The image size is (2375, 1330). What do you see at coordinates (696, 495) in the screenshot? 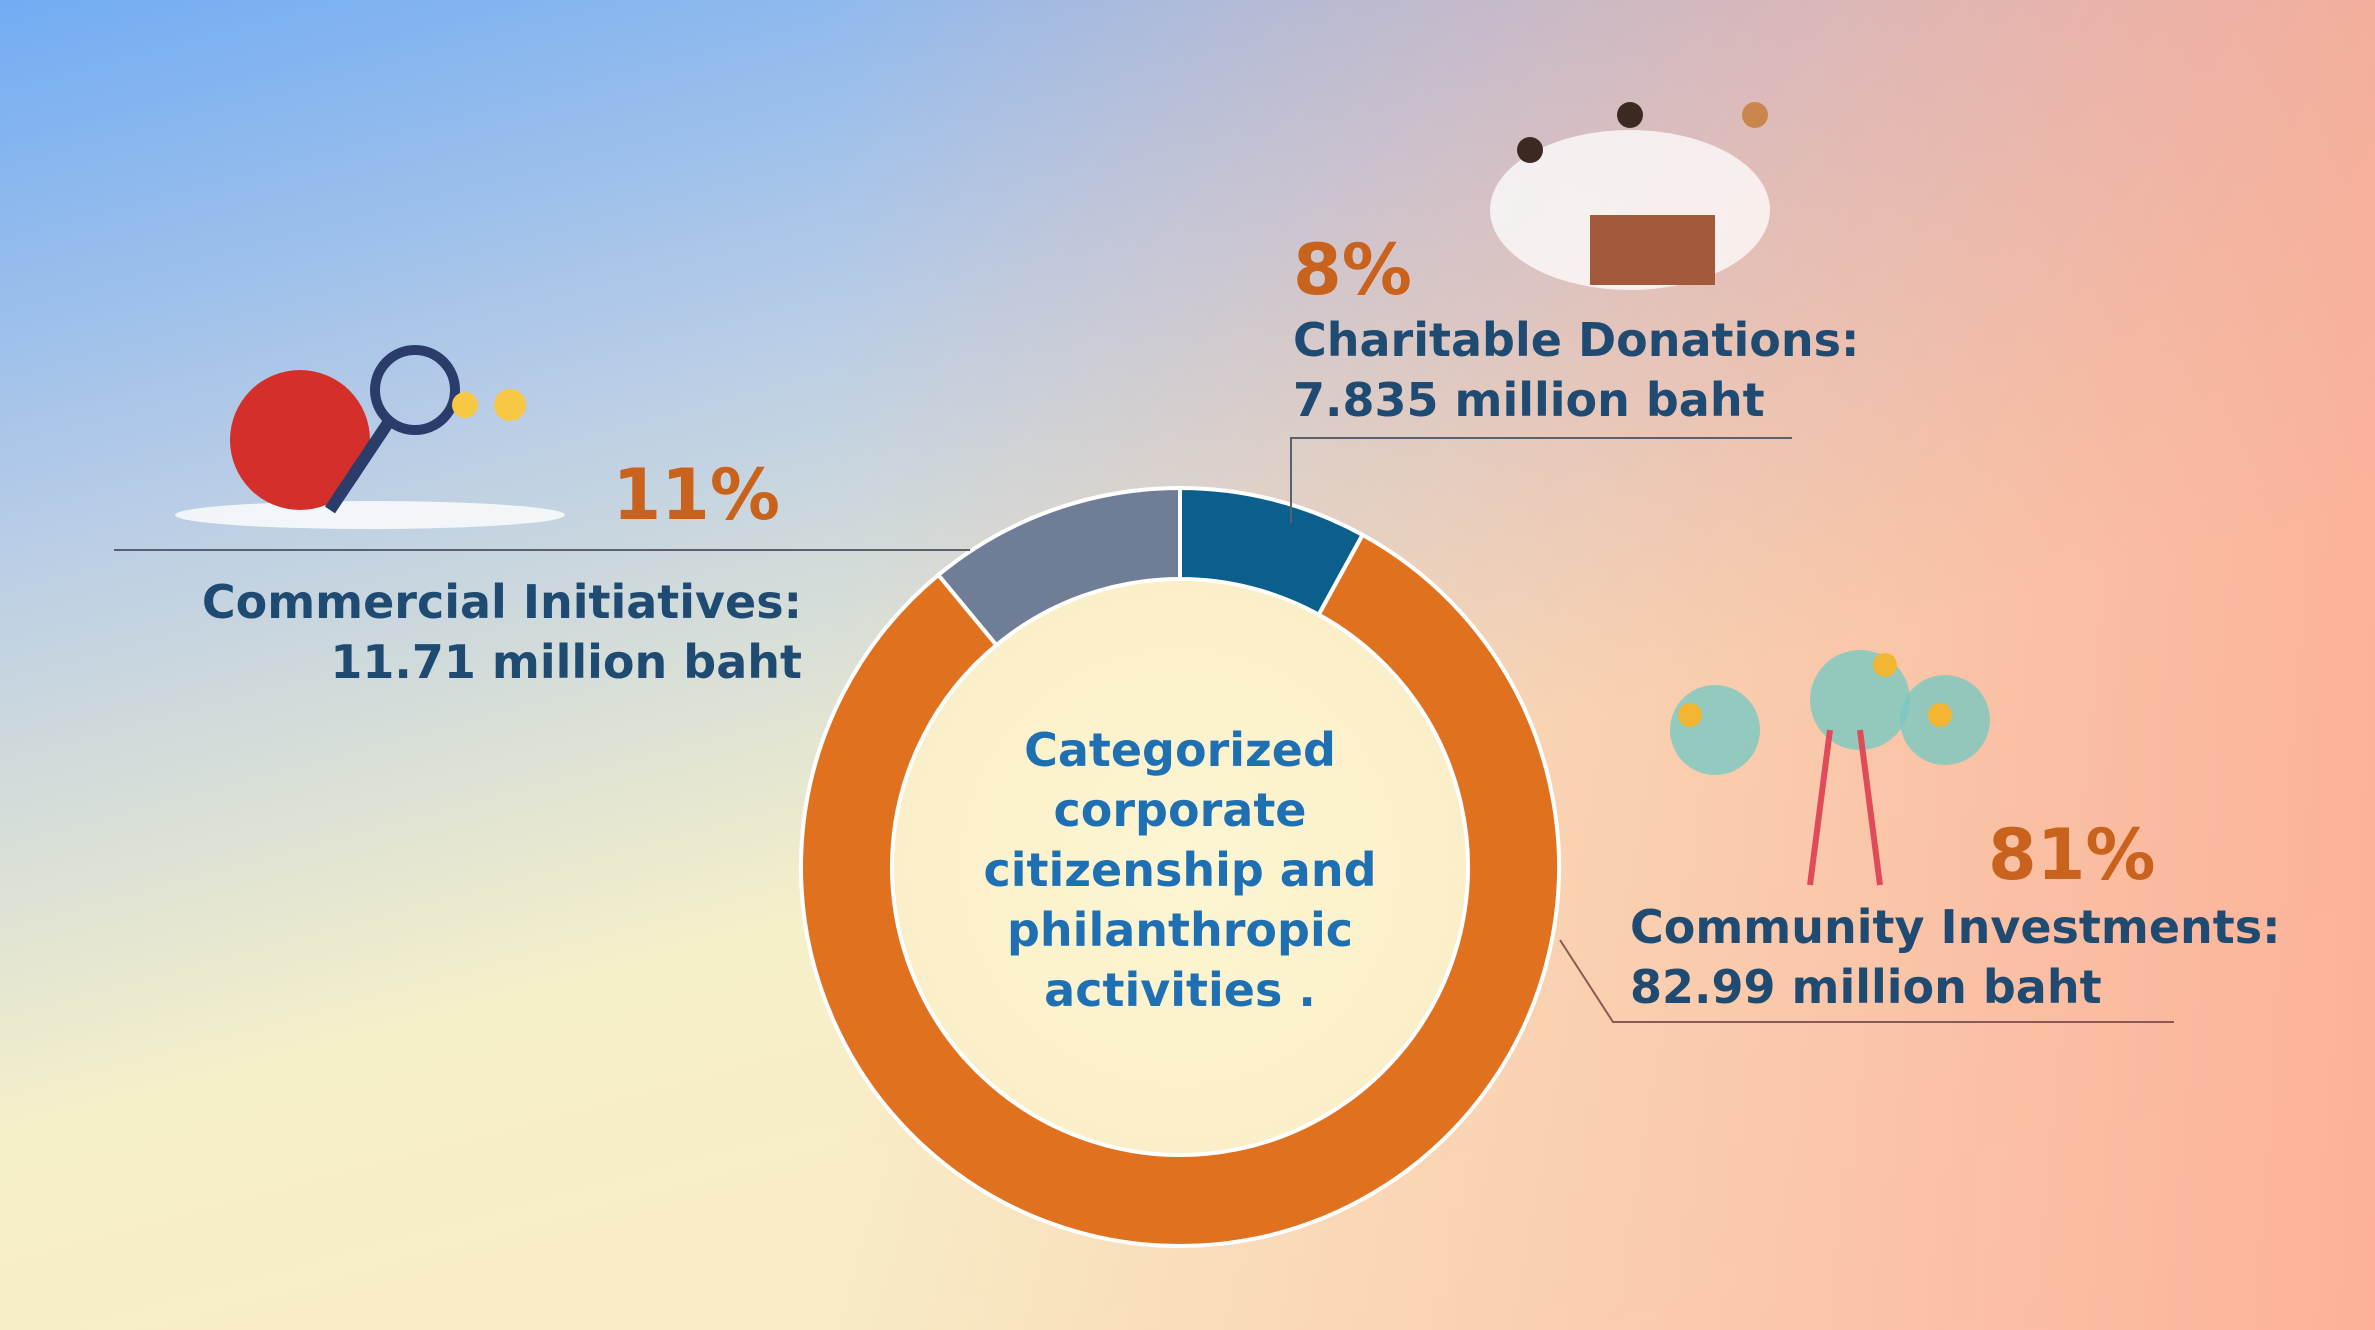
I see `value-label: 11%` at bounding box center [696, 495].